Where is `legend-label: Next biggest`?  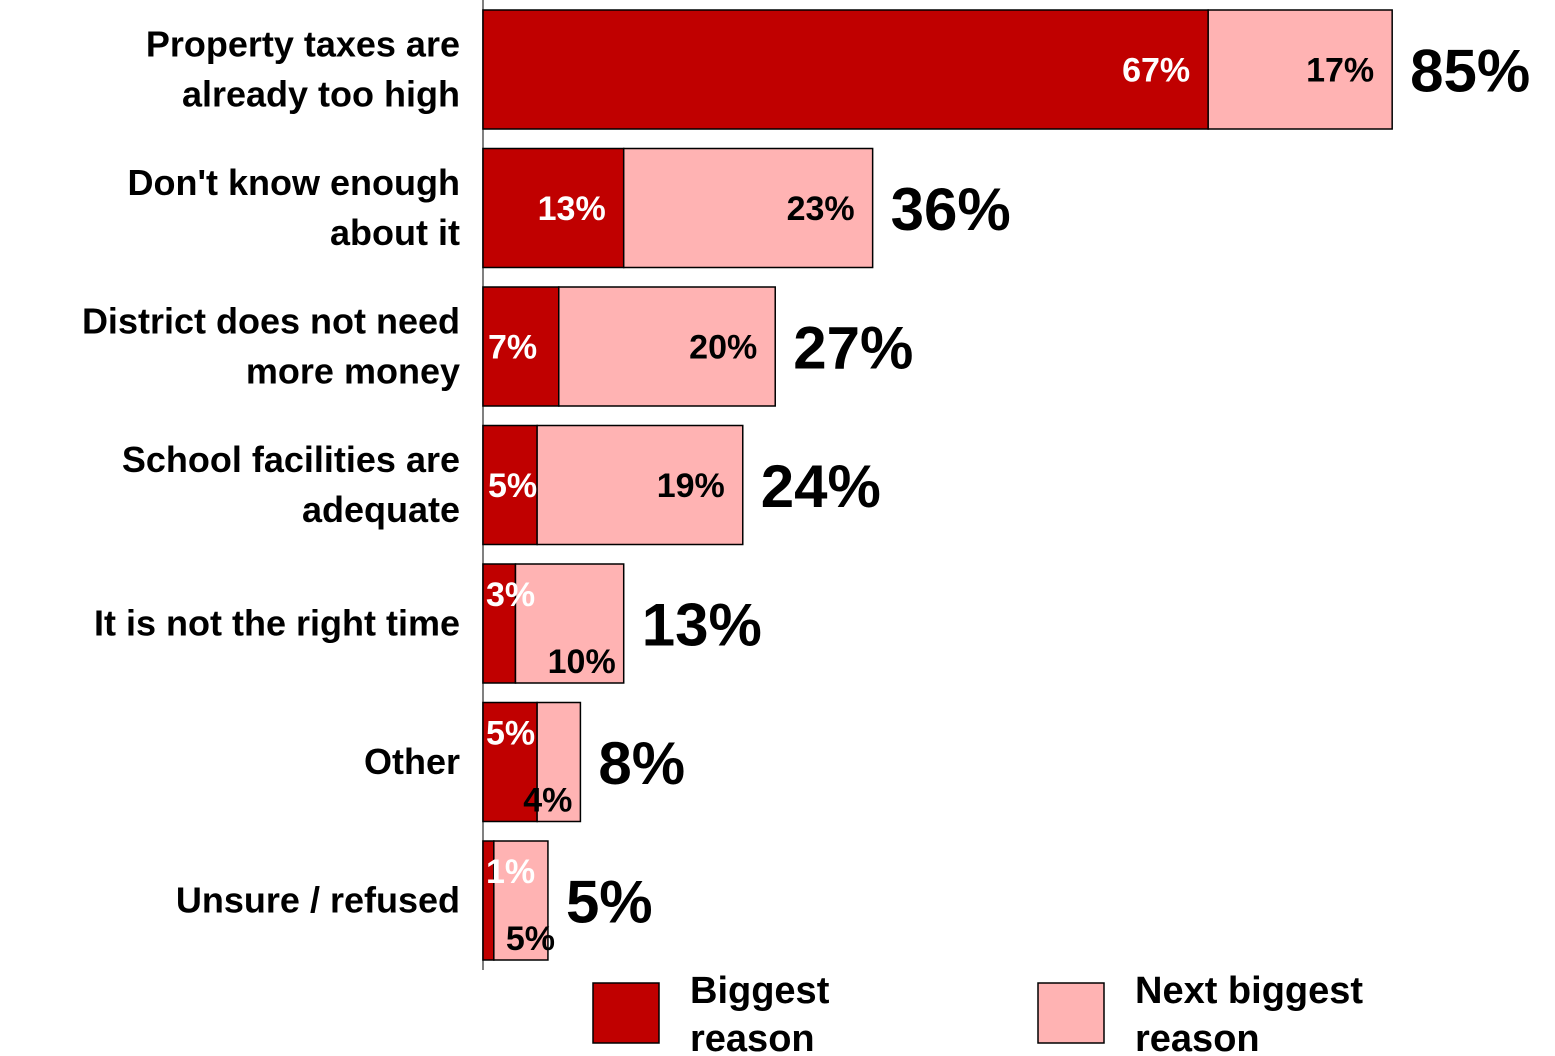
legend-label: Next biggest is located at coordinates (1249, 991).